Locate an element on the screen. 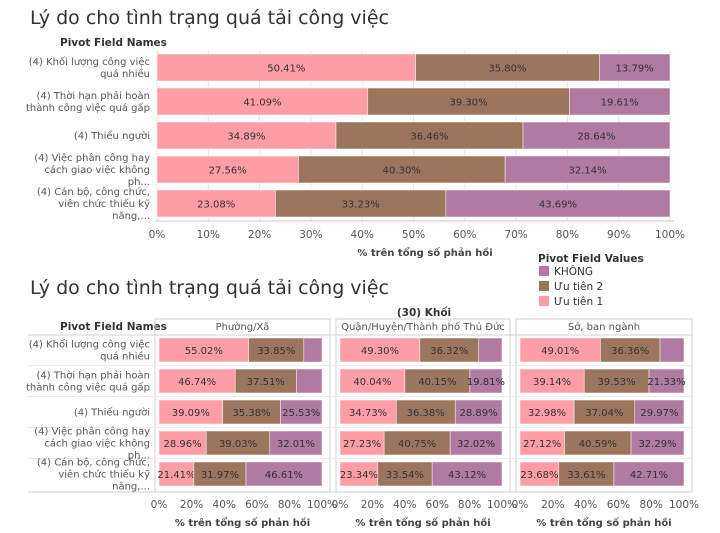  chart-2-data-label: 40.04% is located at coordinates (372, 382).